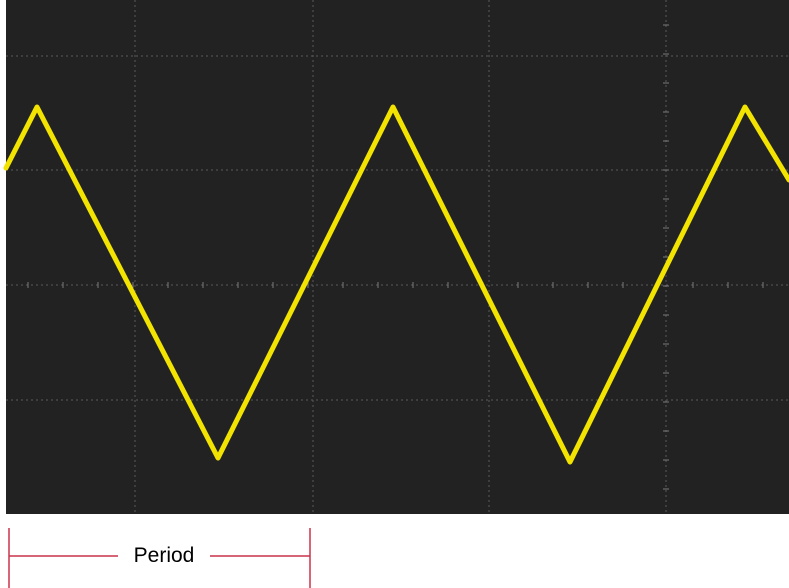  Describe the element at coordinates (164, 556) in the screenshot. I see `period-label: Period` at that location.